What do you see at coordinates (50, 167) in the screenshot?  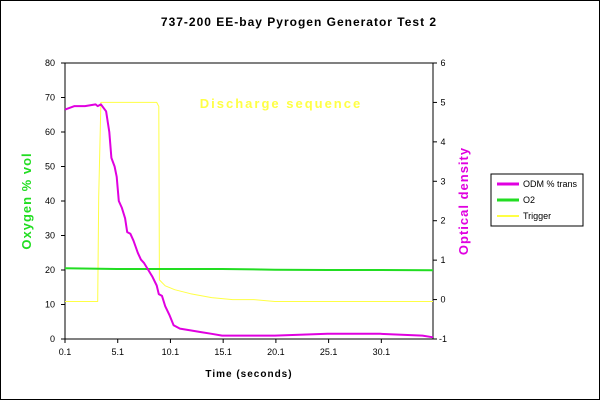 I see `y-left-tick-label: 50` at bounding box center [50, 167].